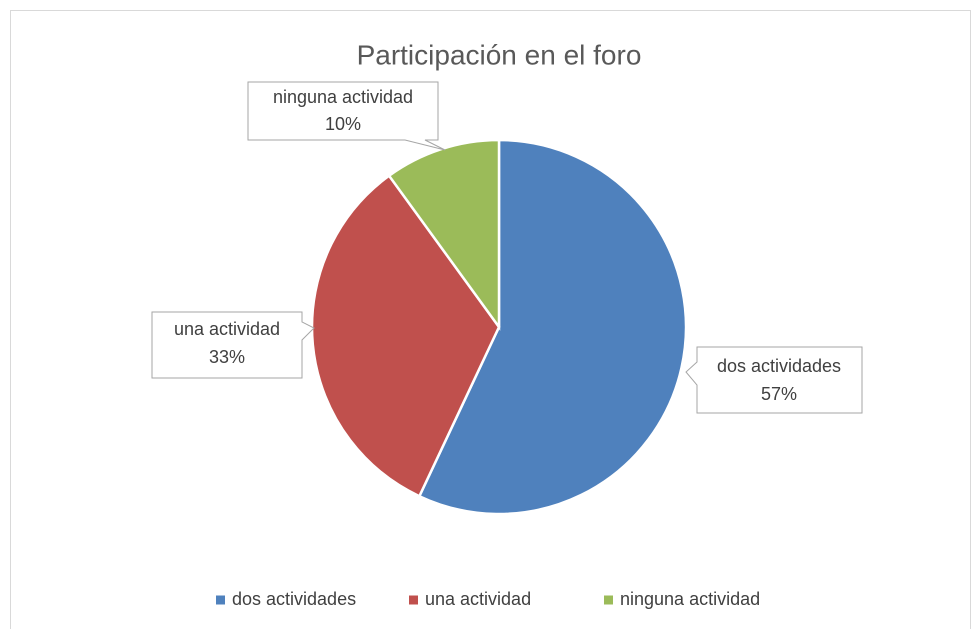  I want to click on legend-label: dos actividades, so click(294, 599).